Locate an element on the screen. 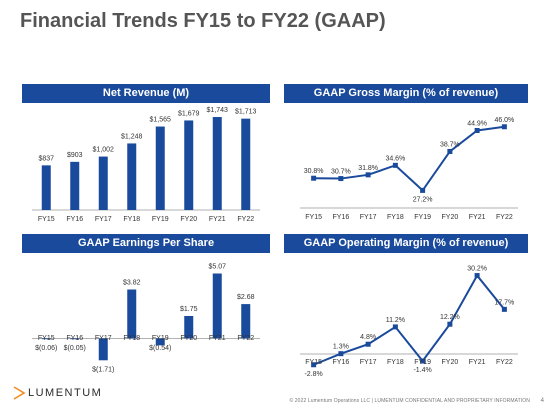 This screenshot has height=410, width=550. data-label: 30.2% is located at coordinates (477, 269).